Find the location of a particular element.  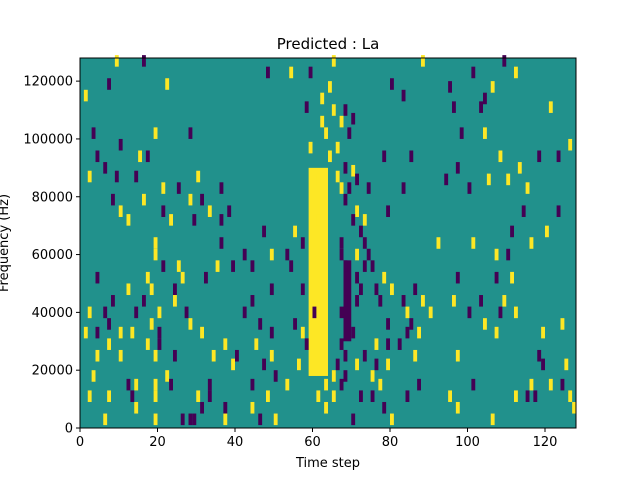

x-tick-label: 80 is located at coordinates (390, 442).